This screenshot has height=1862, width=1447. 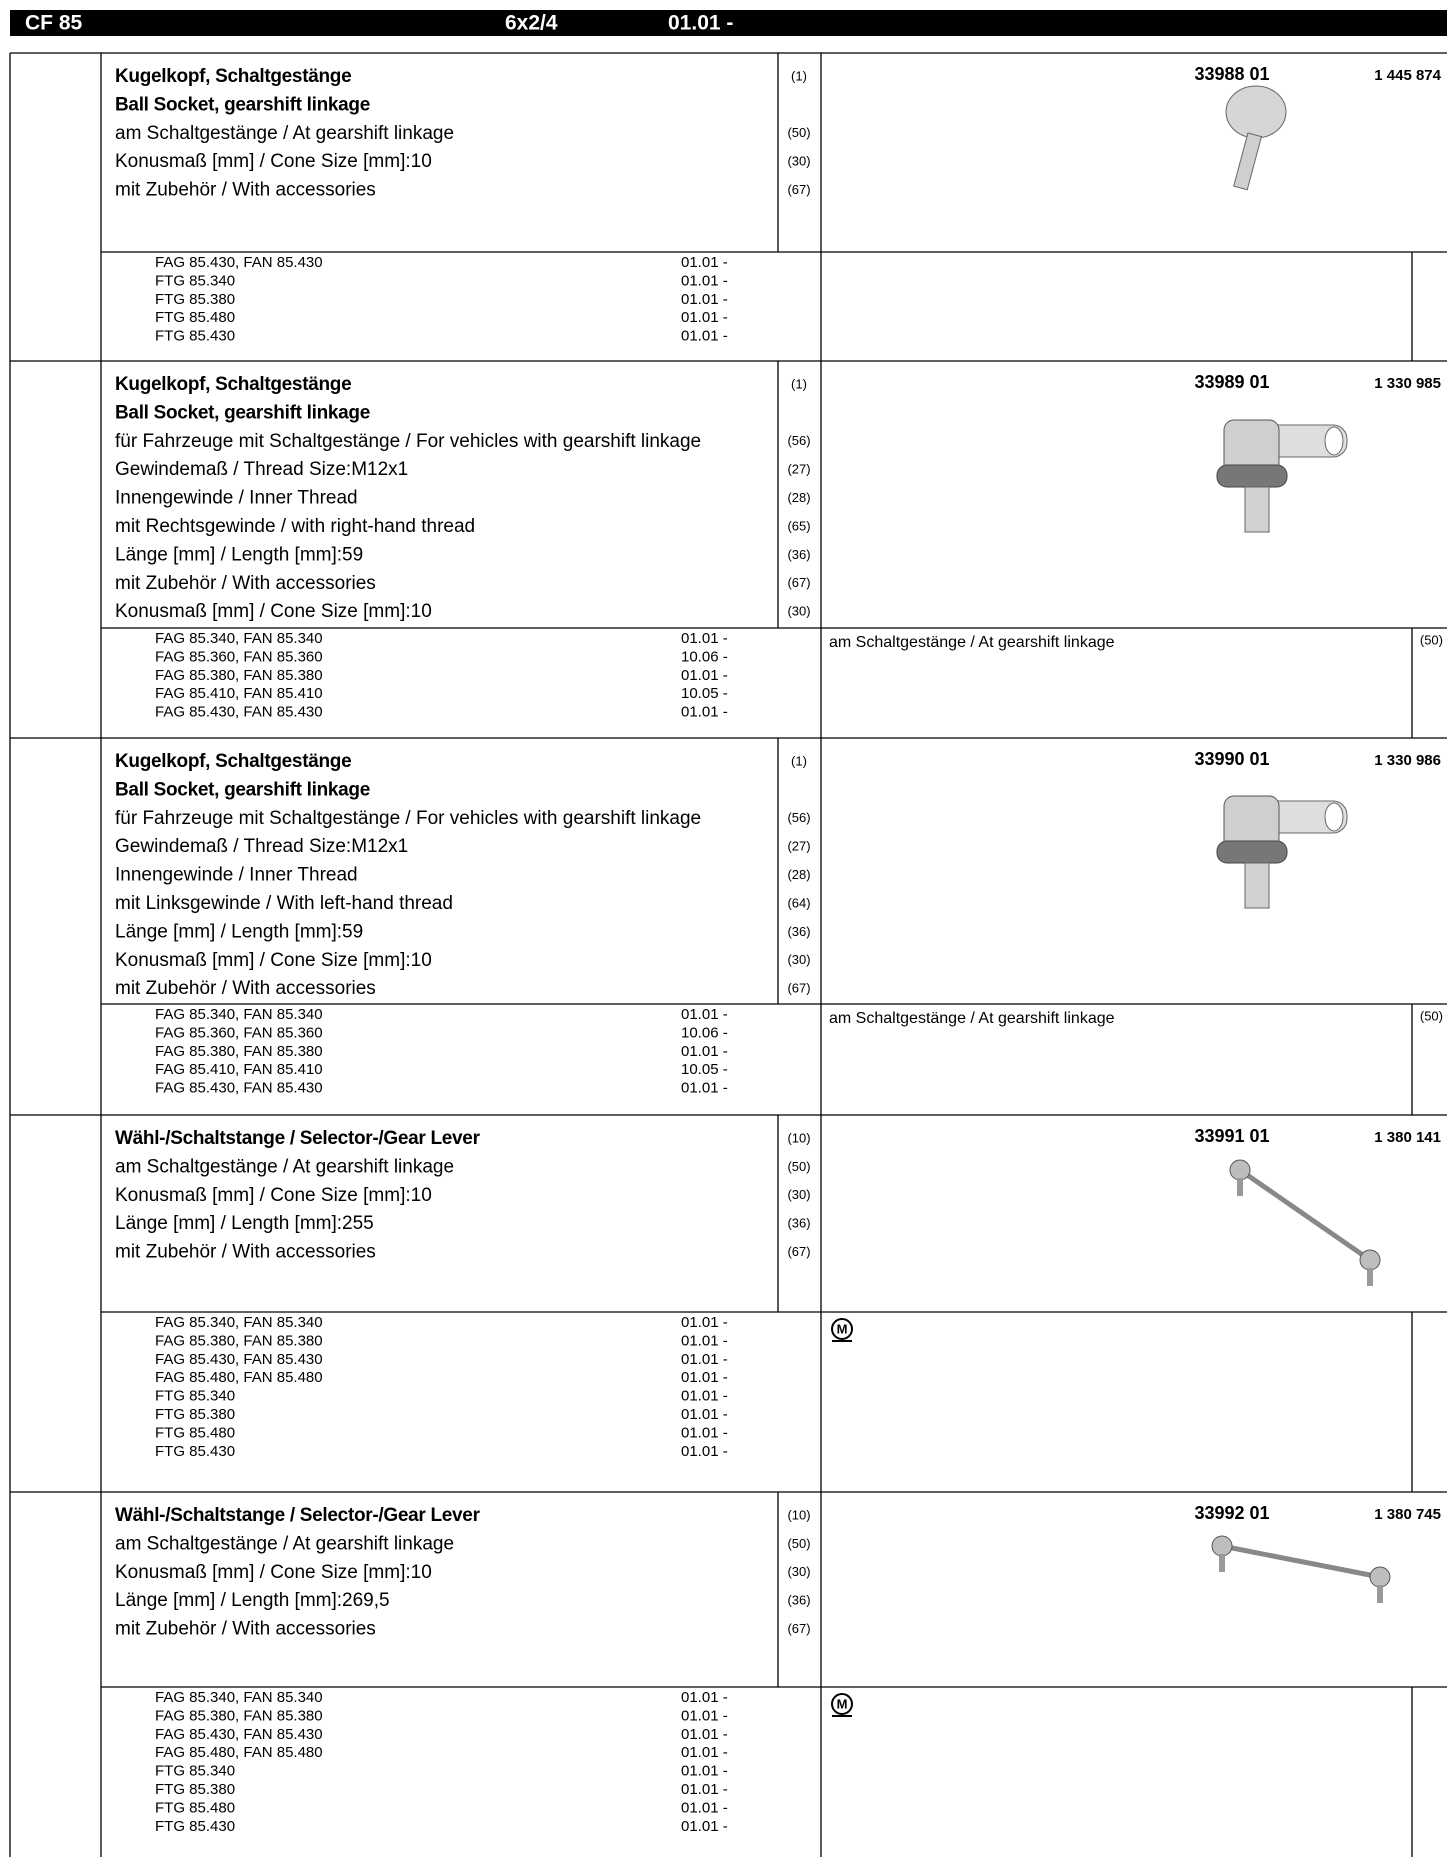 I want to click on attribute: mit Linksgewinde / With left-hand thread, so click(x=284, y=903).